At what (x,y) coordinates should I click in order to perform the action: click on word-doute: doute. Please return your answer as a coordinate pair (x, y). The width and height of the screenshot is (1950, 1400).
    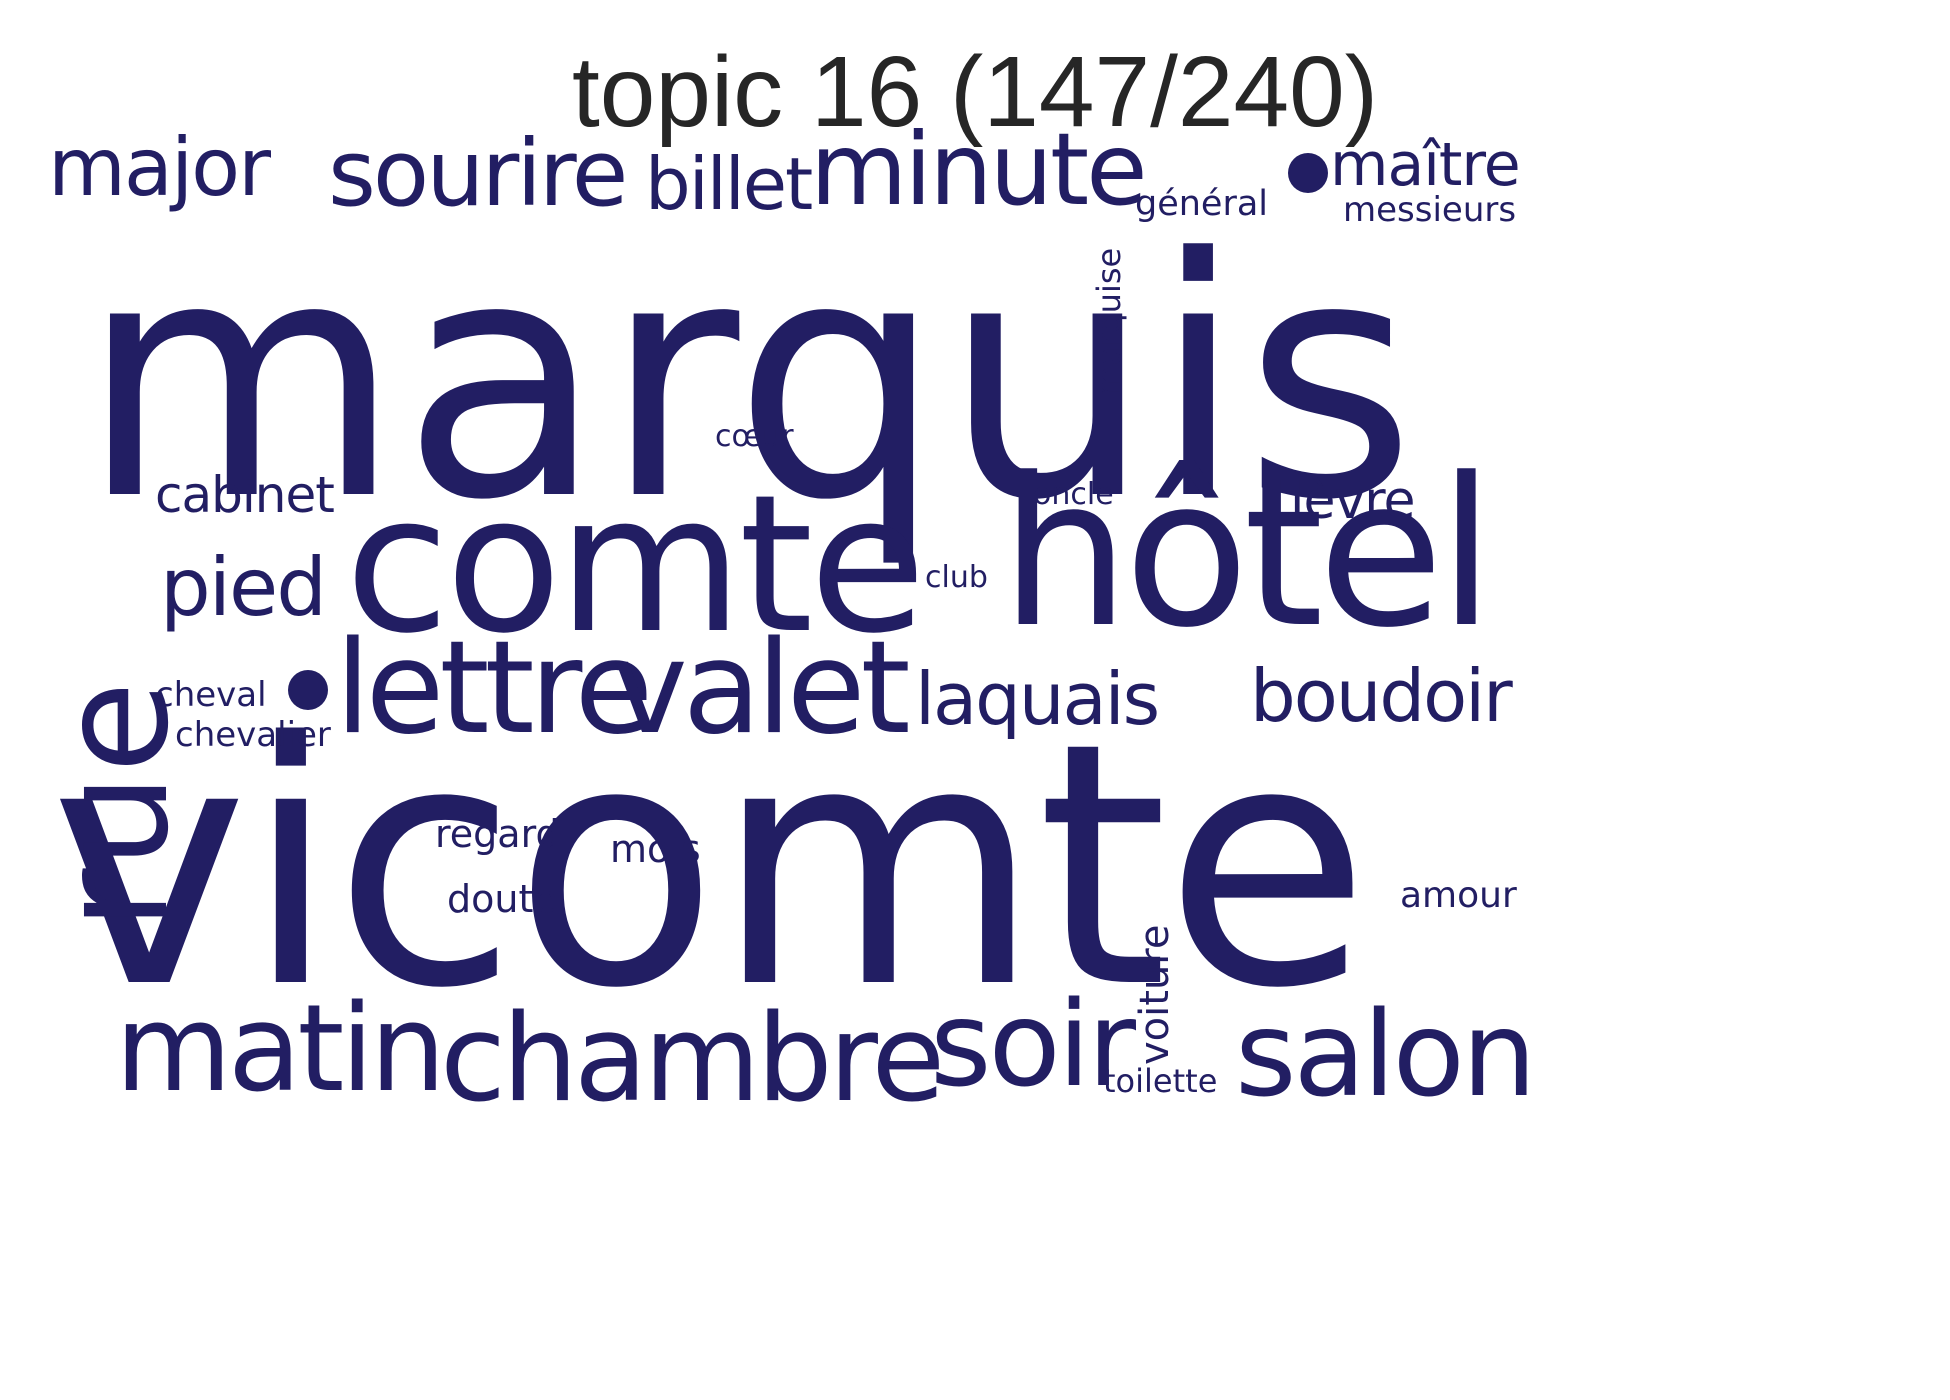
    Looking at the image, I should click on (502, 899).